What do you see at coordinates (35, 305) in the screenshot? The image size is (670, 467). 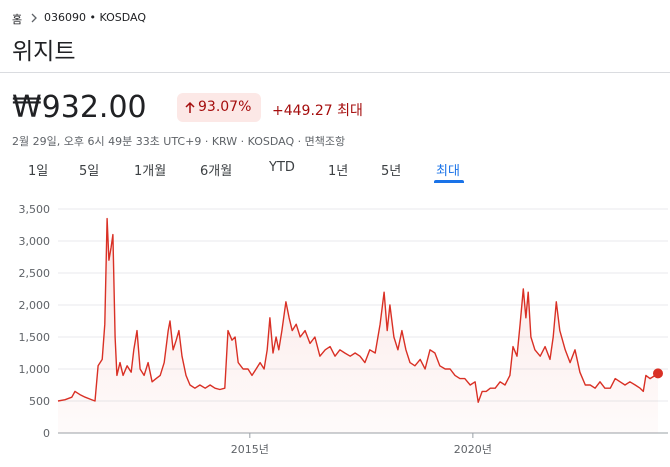 I see `y-tick-label: 2,000` at bounding box center [35, 305].